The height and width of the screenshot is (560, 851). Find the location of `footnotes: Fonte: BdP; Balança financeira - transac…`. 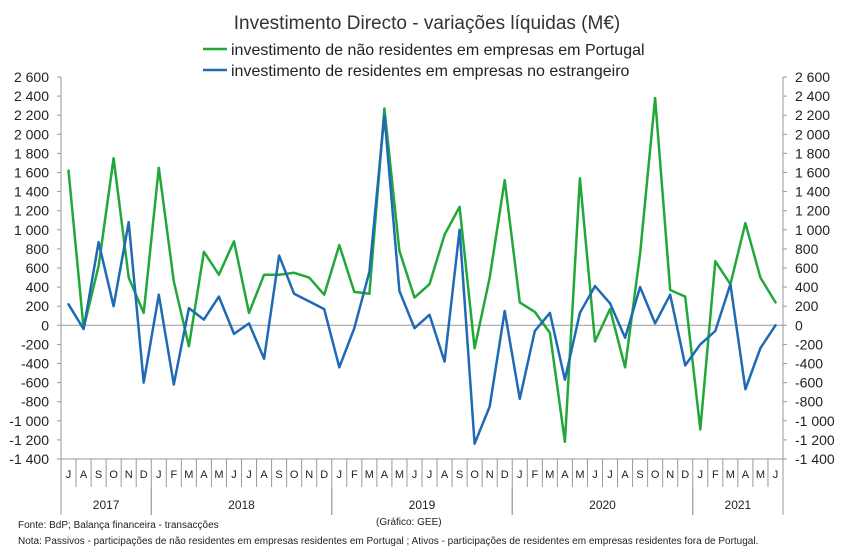

footnotes: Fonte: BdP; Balança financeira - transac… is located at coordinates (388, 532).